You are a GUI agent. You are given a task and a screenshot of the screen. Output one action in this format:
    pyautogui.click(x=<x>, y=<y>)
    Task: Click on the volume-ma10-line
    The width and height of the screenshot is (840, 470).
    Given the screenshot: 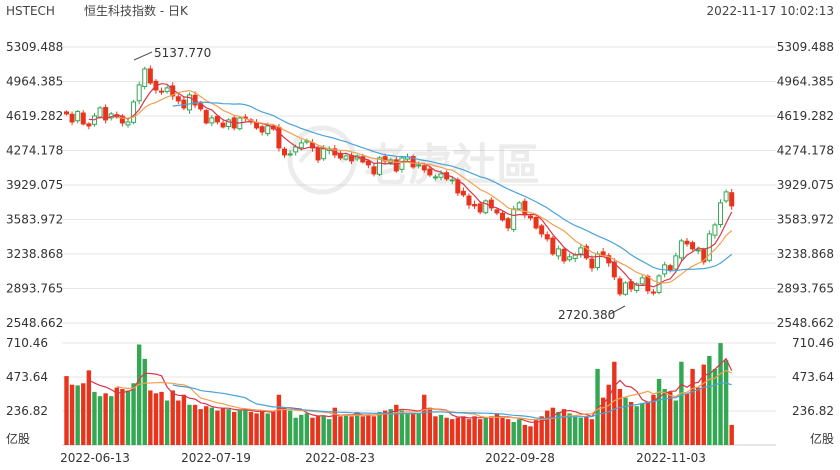 What is the action you would take?
    pyautogui.click(x=424, y=395)
    